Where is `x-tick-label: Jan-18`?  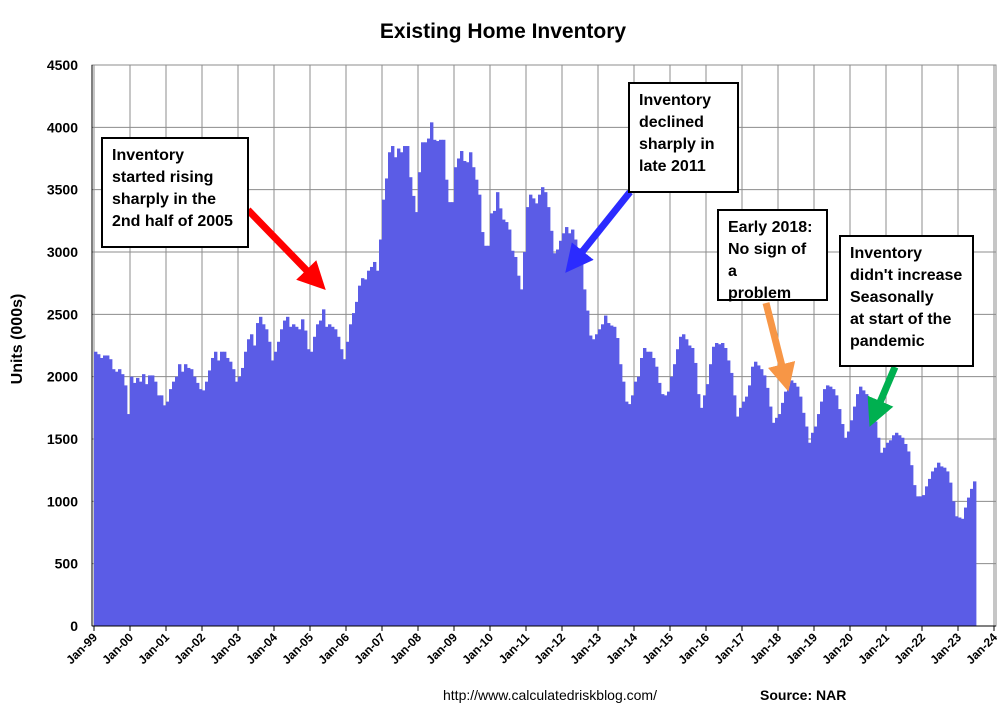
x-tick-label: Jan-18 is located at coordinates (765, 648).